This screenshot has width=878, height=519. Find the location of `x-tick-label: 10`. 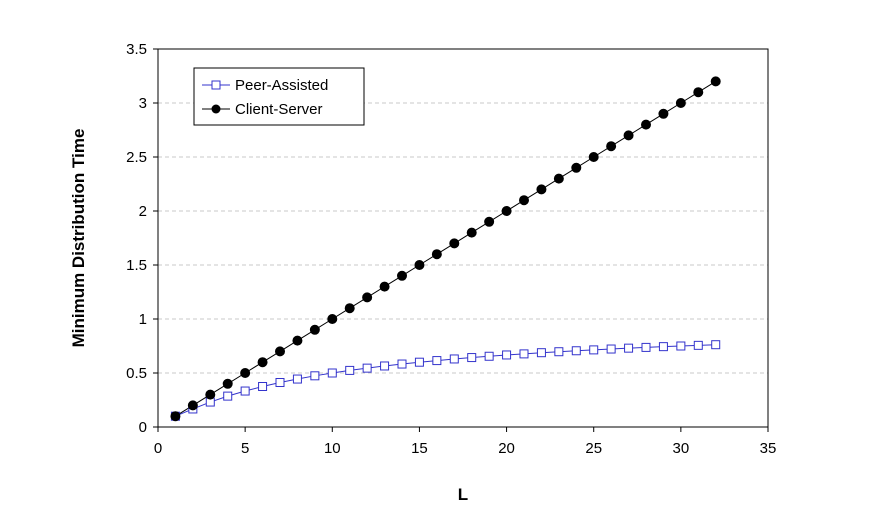

x-tick-label: 10 is located at coordinates (332, 448).